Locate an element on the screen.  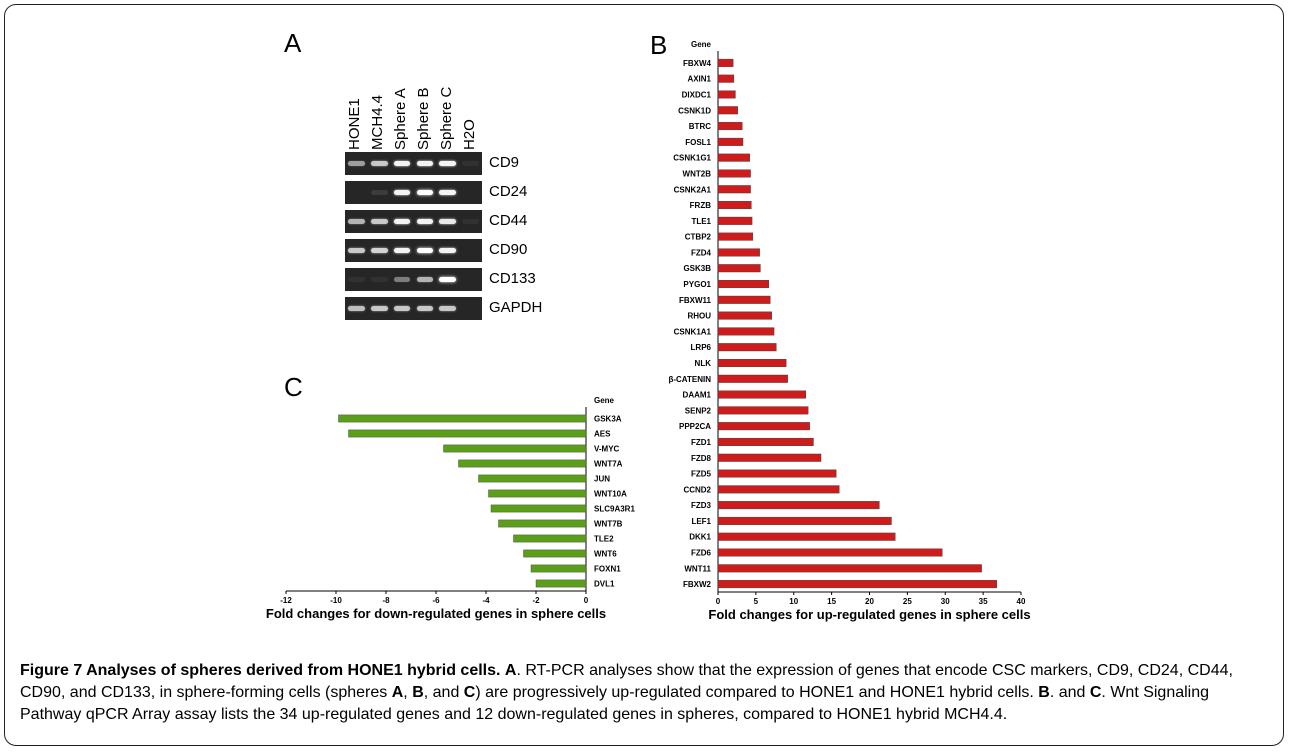
gel-row: CD24 is located at coordinates (436, 192).